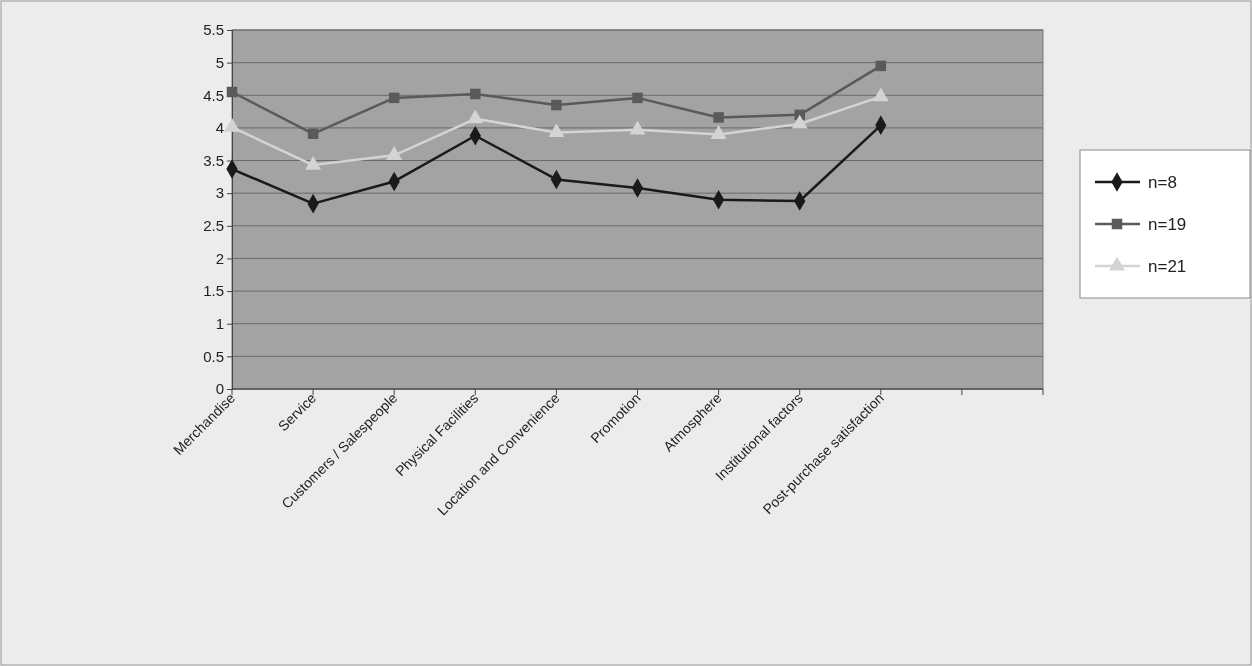 The height and width of the screenshot is (666, 1252). I want to click on legend-label: n=19, so click(1167, 224).